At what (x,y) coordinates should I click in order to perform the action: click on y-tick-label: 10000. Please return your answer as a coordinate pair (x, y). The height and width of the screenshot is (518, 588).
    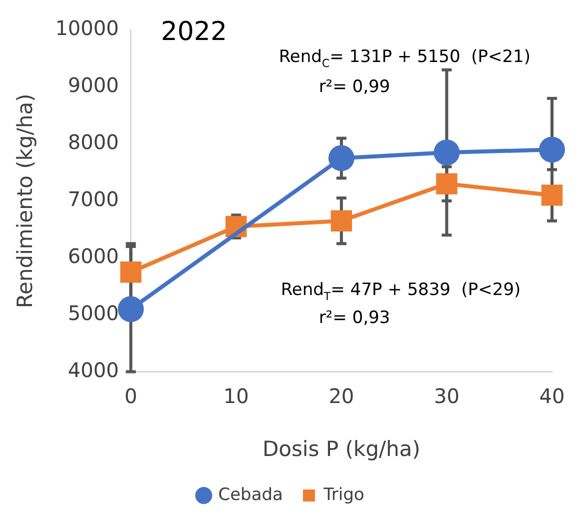
    Looking at the image, I should click on (87, 28).